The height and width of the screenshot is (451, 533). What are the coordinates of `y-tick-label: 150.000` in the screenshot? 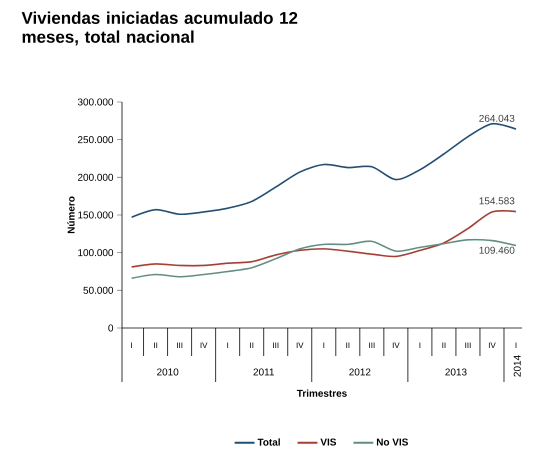 It's located at (96, 215).